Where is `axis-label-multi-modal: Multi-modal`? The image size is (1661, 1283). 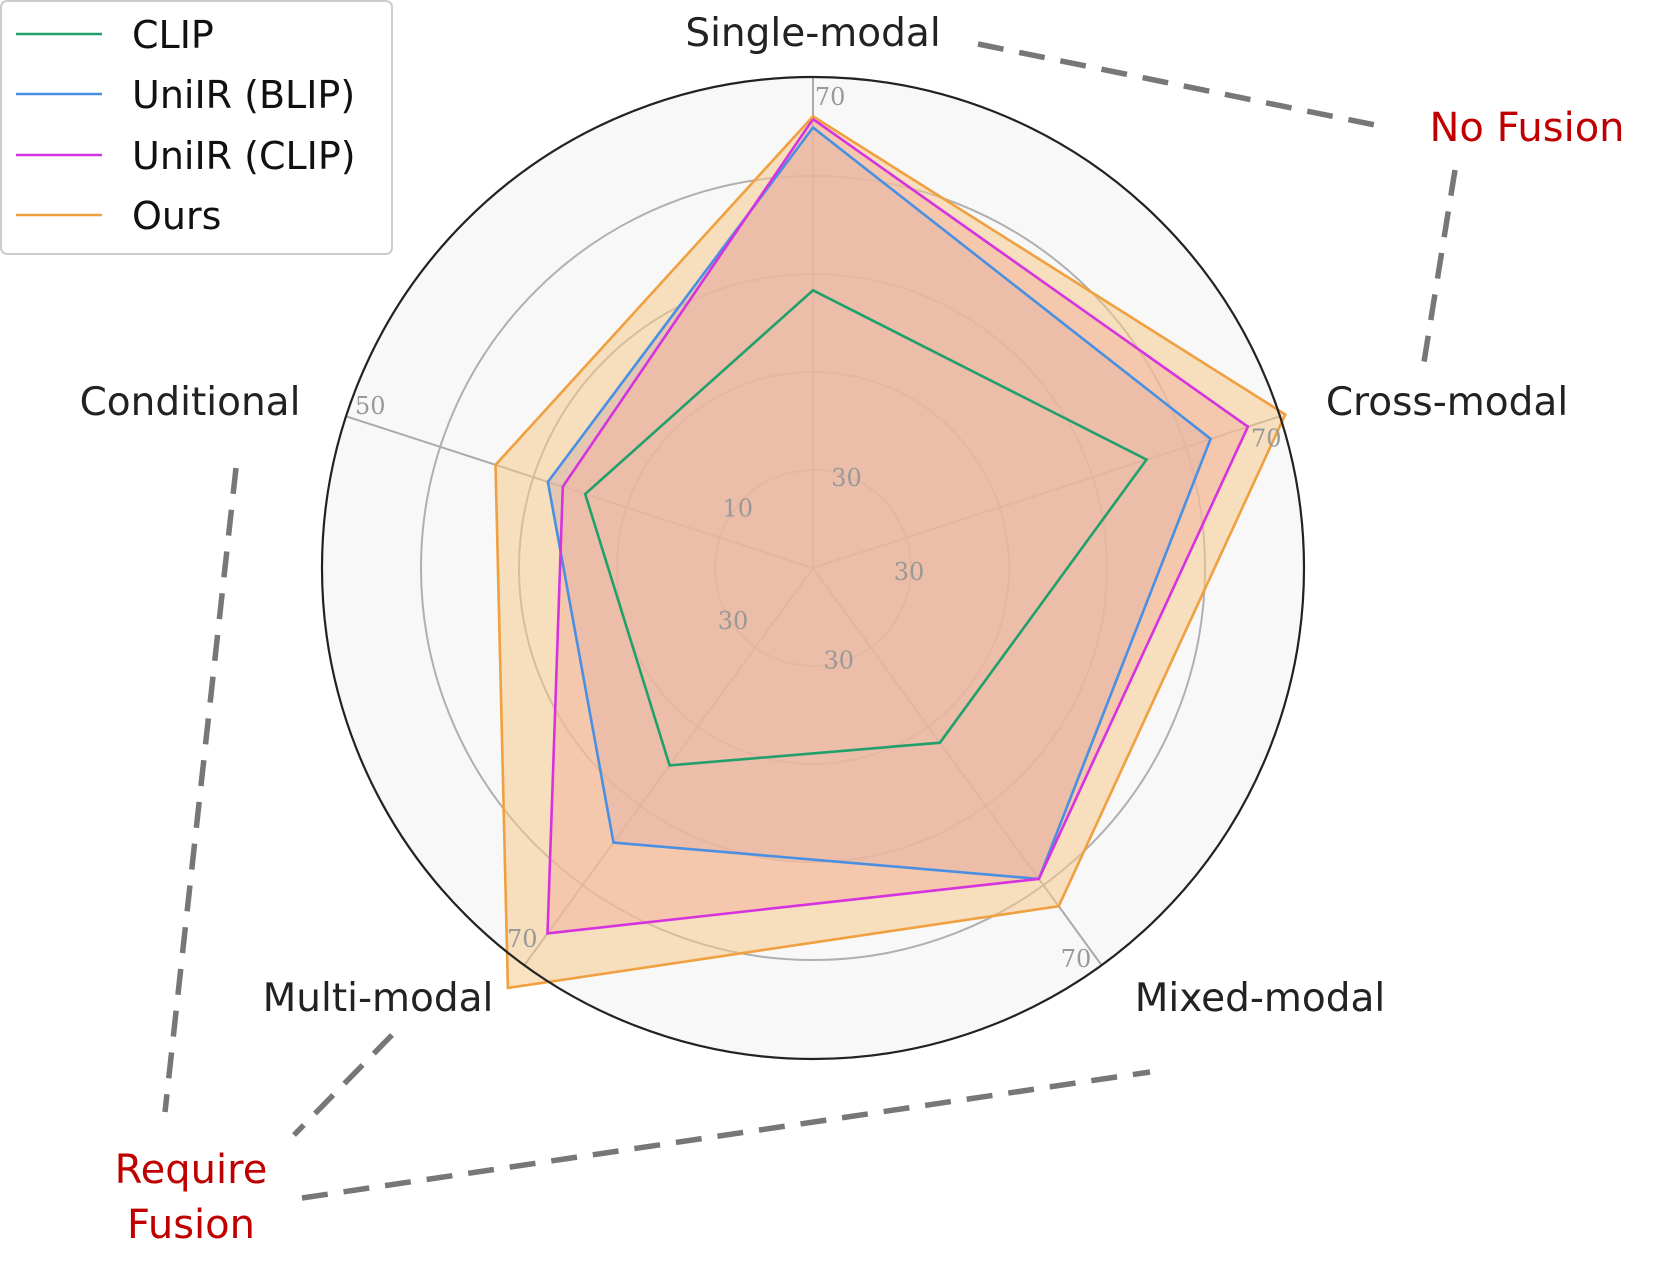 axis-label-multi-modal: Multi-modal is located at coordinates (378, 998).